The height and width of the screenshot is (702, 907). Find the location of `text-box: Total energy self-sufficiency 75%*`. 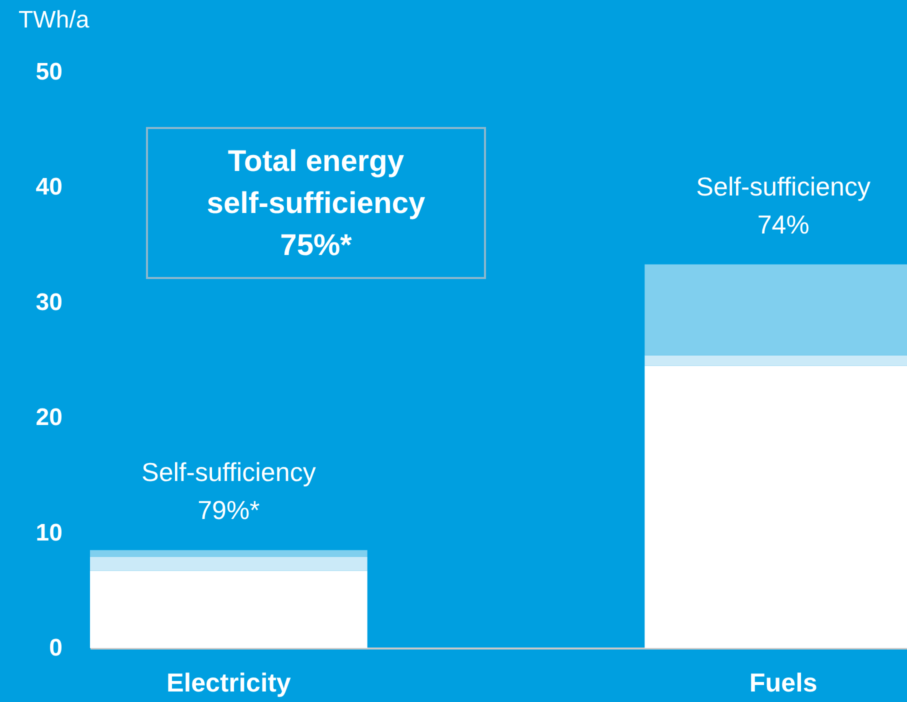

text-box: Total energy self-sufficiency 75%* is located at coordinates (316, 203).